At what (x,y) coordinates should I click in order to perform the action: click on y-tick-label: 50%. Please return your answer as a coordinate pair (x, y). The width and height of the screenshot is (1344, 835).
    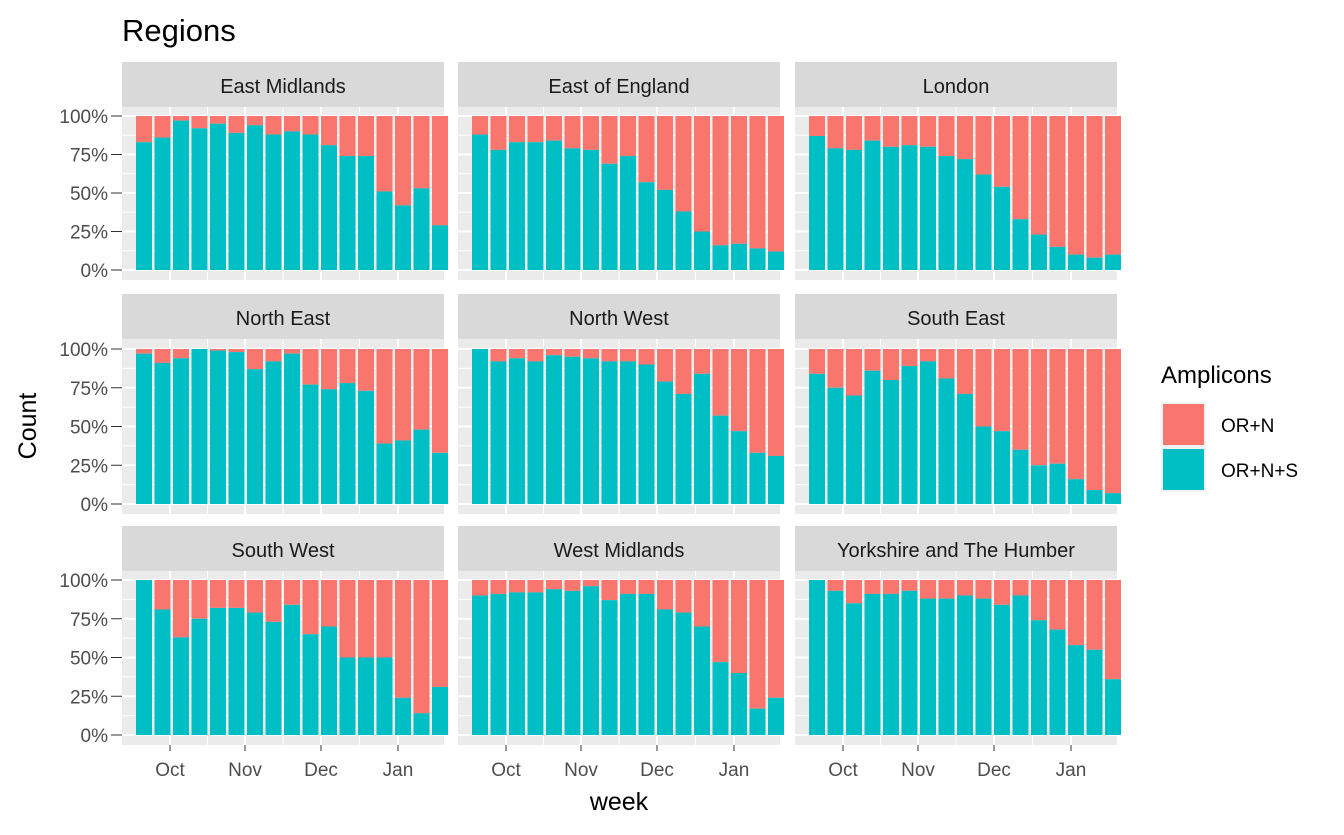
    Looking at the image, I should click on (89, 659).